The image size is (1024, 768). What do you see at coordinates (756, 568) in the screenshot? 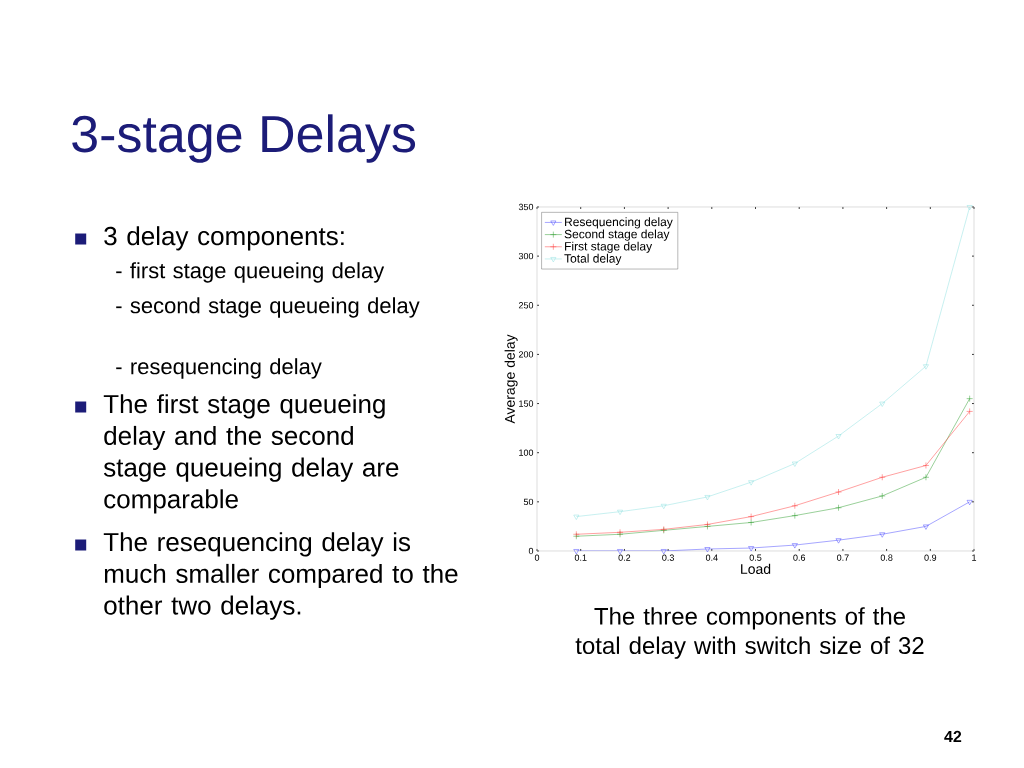
I see `x-axis-title: Load` at bounding box center [756, 568].